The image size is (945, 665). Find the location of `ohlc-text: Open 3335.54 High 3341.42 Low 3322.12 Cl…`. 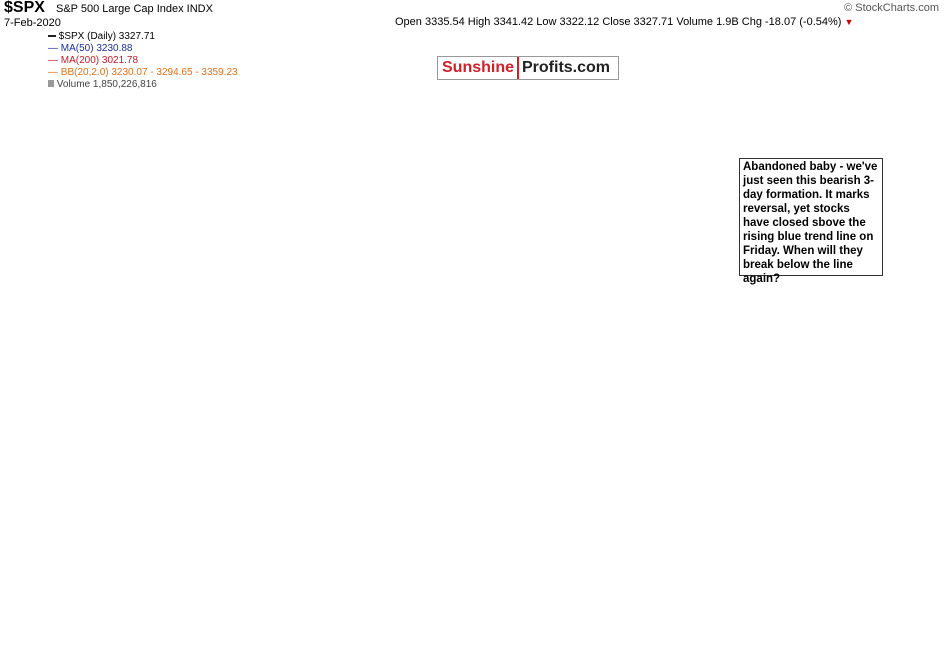

ohlc-text: Open 3335.54 High 3341.42 Low 3322.12 Cl… is located at coordinates (618, 22).